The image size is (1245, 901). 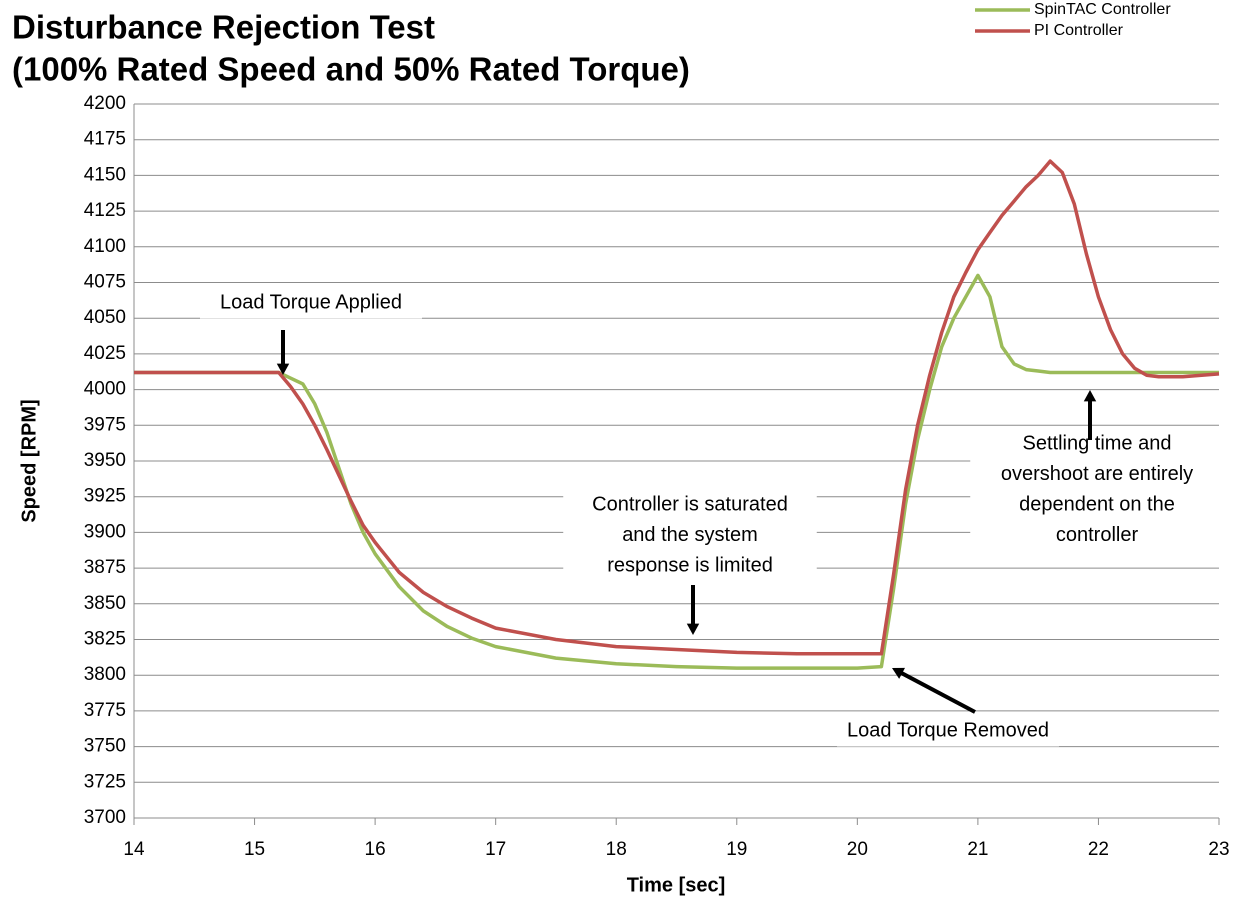 What do you see at coordinates (105, 531) in the screenshot?
I see `y-tick-label: 3900` at bounding box center [105, 531].